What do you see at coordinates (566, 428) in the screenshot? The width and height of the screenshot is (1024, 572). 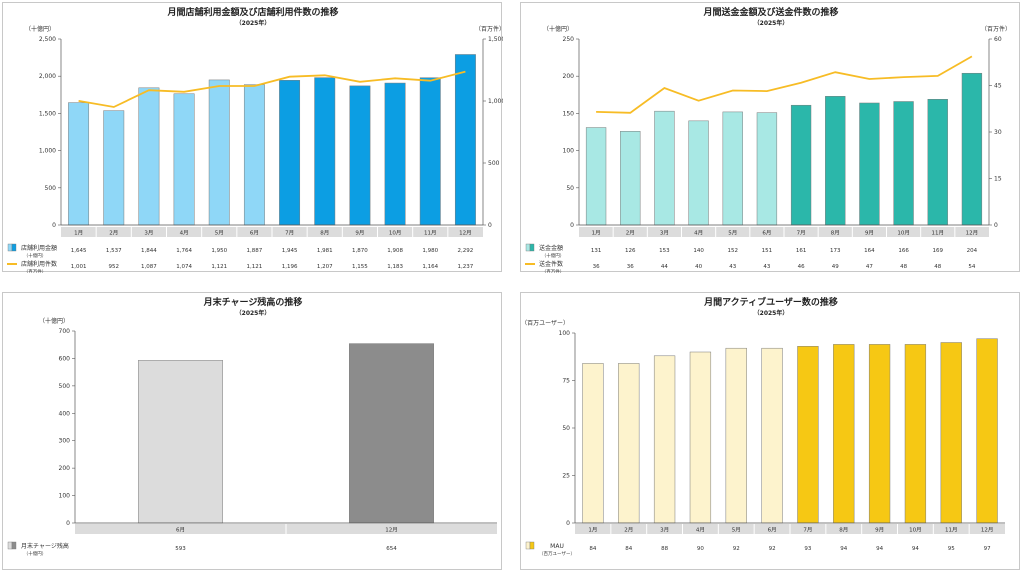 I see `y-tick-label: 50` at bounding box center [566, 428].